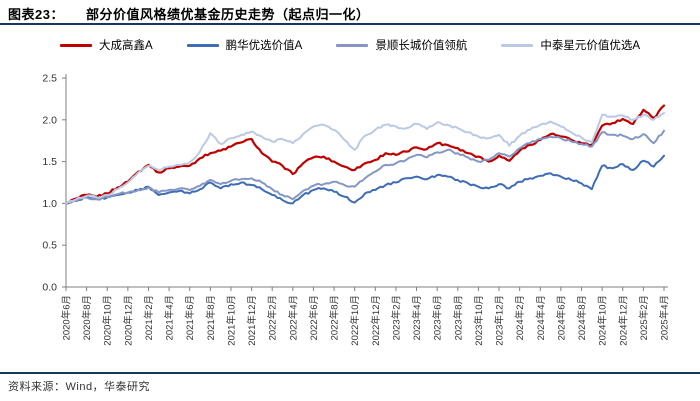 The width and height of the screenshot is (700, 401). I want to click on x-tick-label: 2022年10月, so click(355, 320).